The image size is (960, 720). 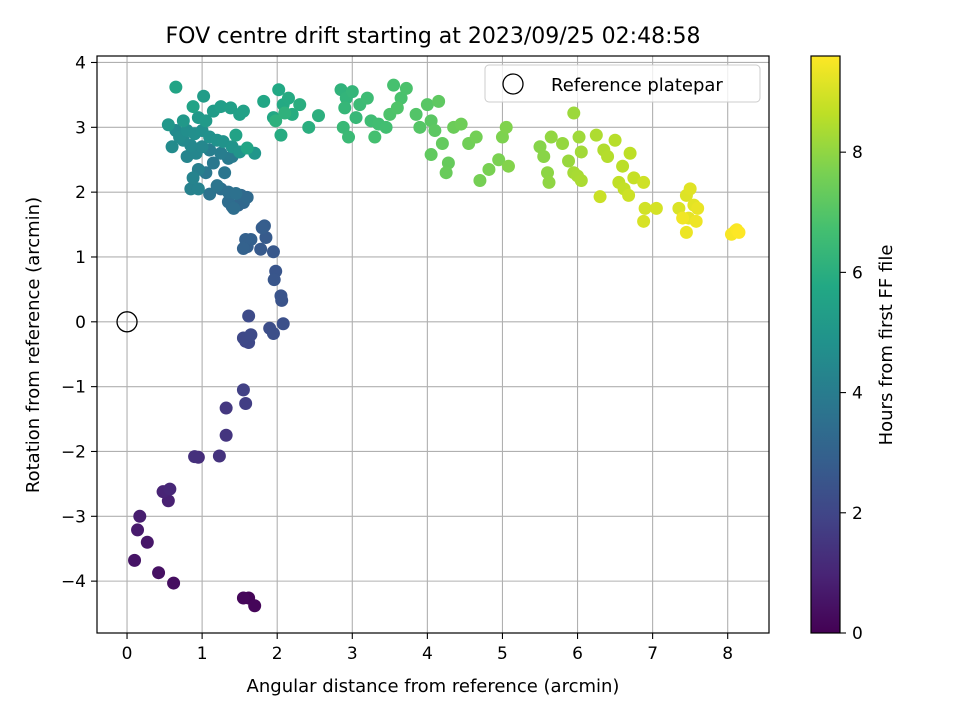 I want to click on x-axis-ticks: 0 1 2 3 4 5 6 7 8, so click(x=427, y=648).